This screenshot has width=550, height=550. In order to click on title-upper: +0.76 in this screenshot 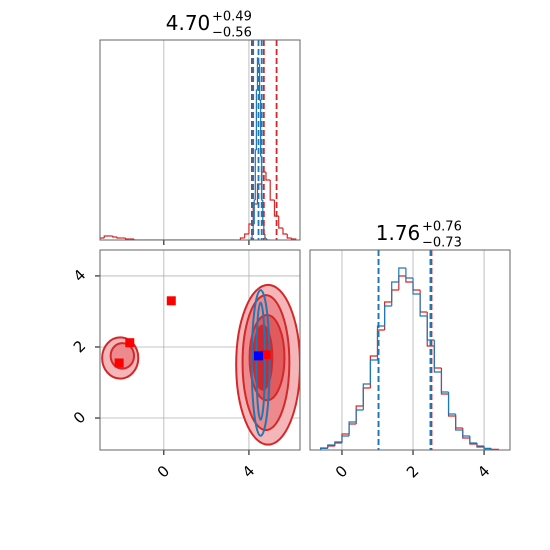, I will do `click(442, 227)`.